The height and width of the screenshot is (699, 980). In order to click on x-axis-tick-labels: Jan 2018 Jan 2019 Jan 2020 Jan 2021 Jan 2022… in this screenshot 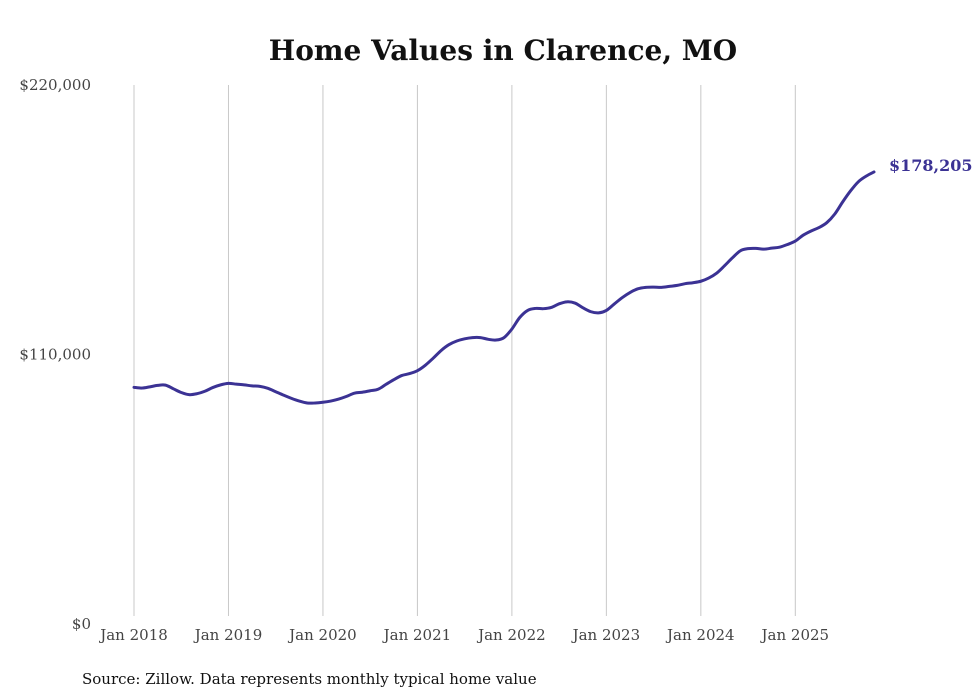, I will do `click(463, 635)`.